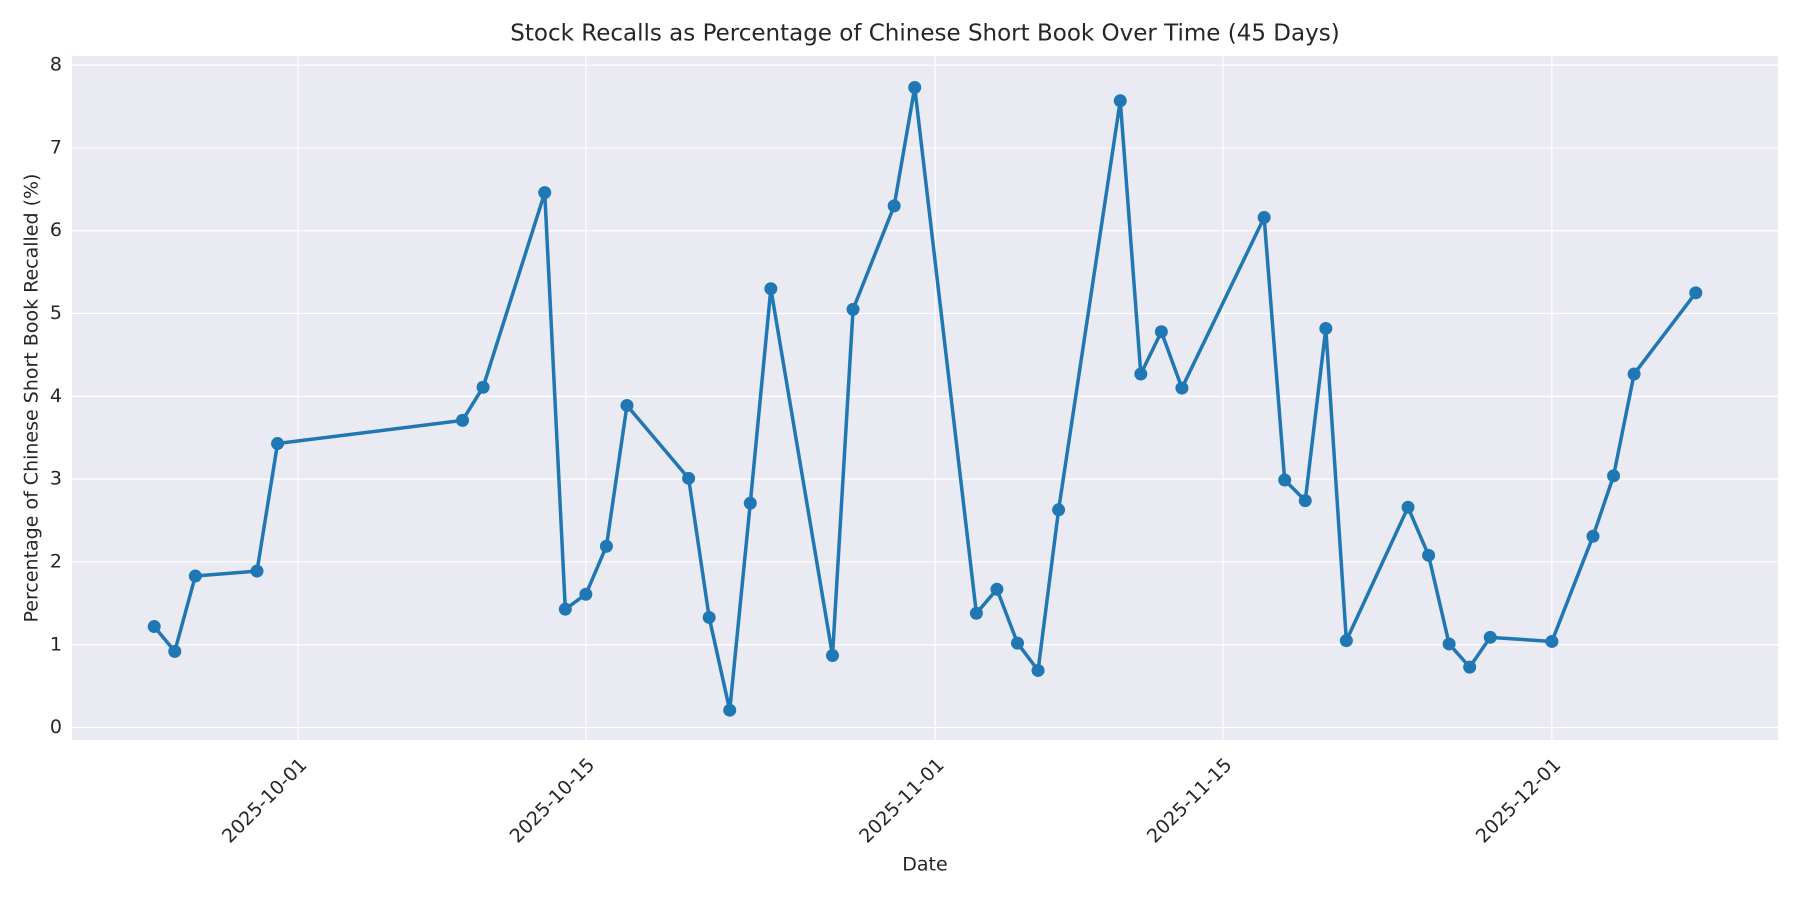 This screenshot has height=900, width=1800. I want to click on y-tick-label: 0, so click(56, 727).